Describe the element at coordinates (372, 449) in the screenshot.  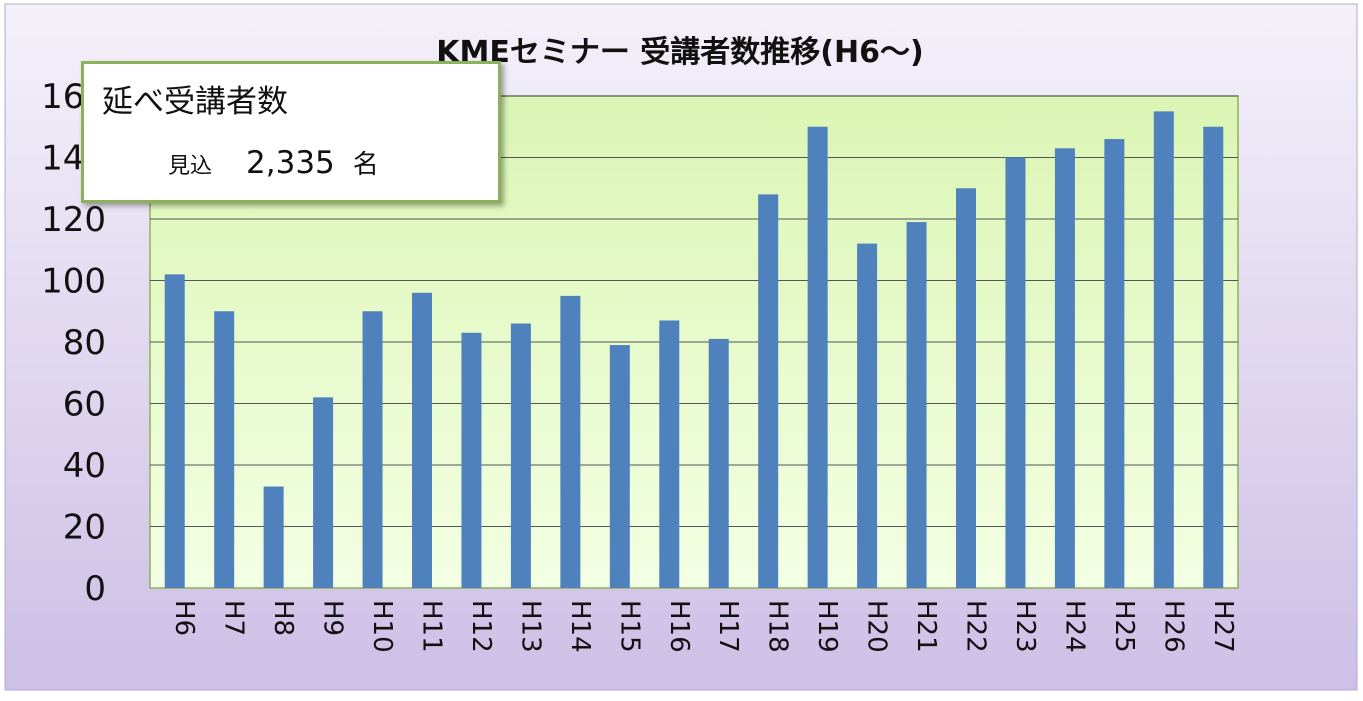
I see `bar-H10` at that location.